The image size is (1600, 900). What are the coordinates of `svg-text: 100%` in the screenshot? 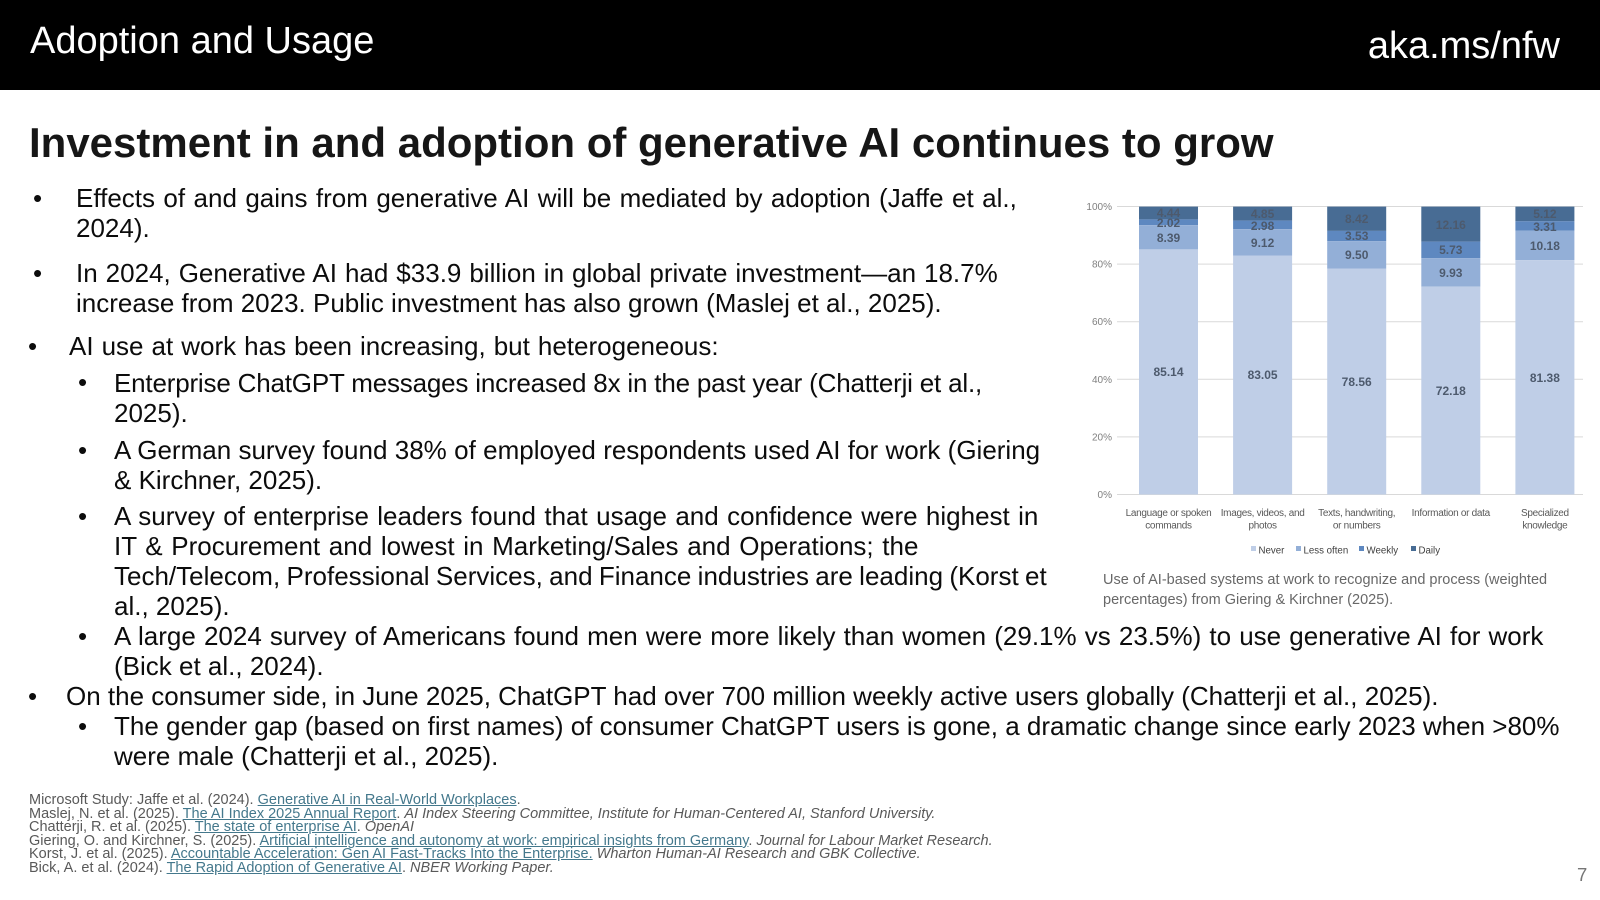 It's located at (1099, 207).